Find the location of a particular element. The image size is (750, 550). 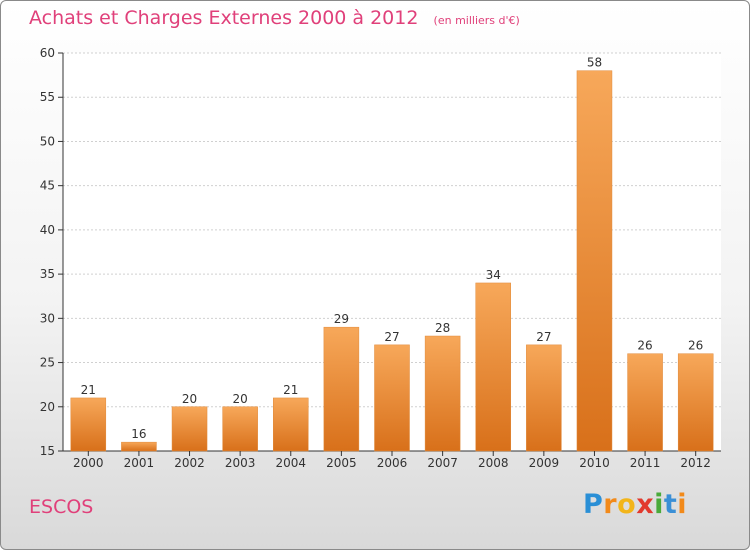

y-tick-label: 25 is located at coordinates (47, 363).